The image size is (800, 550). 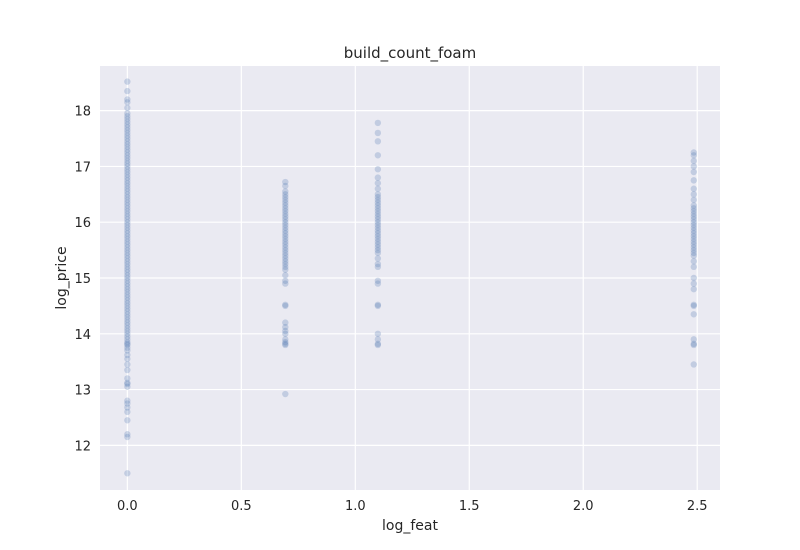 I want to click on x-axis-label: log_feat, so click(x=410, y=526).